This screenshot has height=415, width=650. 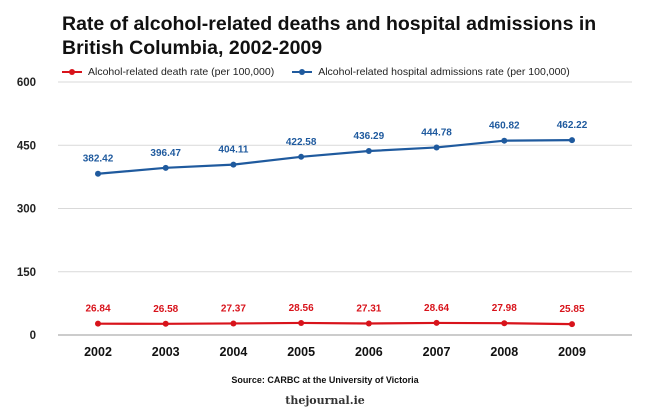 What do you see at coordinates (369, 136) in the screenshot?
I see `admissions-rate-data-label: 436.29` at bounding box center [369, 136].